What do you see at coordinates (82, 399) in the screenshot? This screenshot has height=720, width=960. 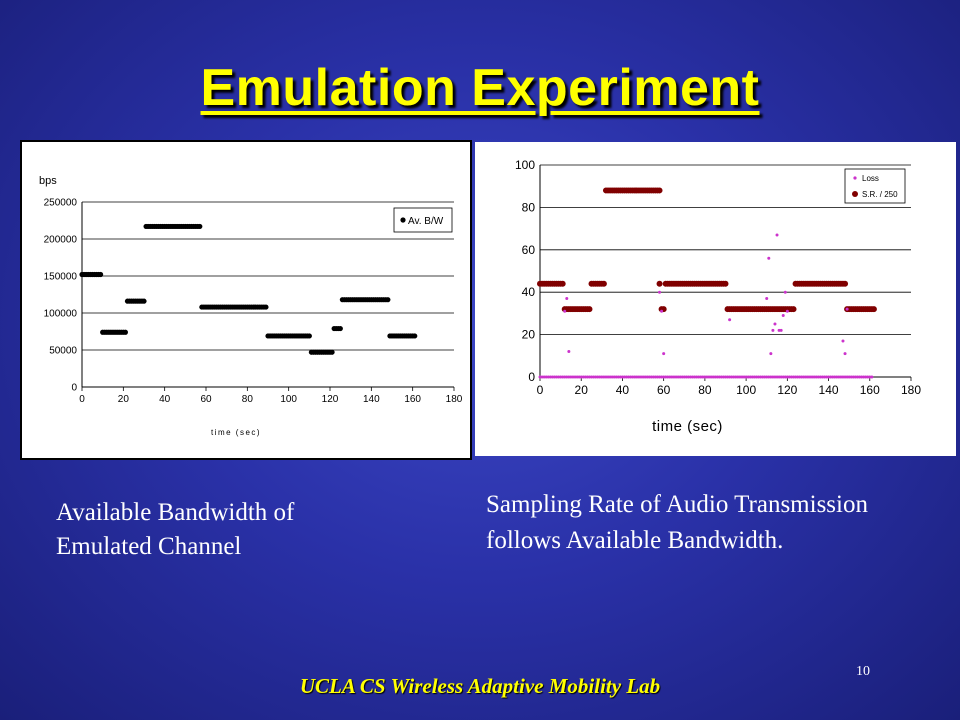 I see `x-tick-label: 0` at bounding box center [82, 399].